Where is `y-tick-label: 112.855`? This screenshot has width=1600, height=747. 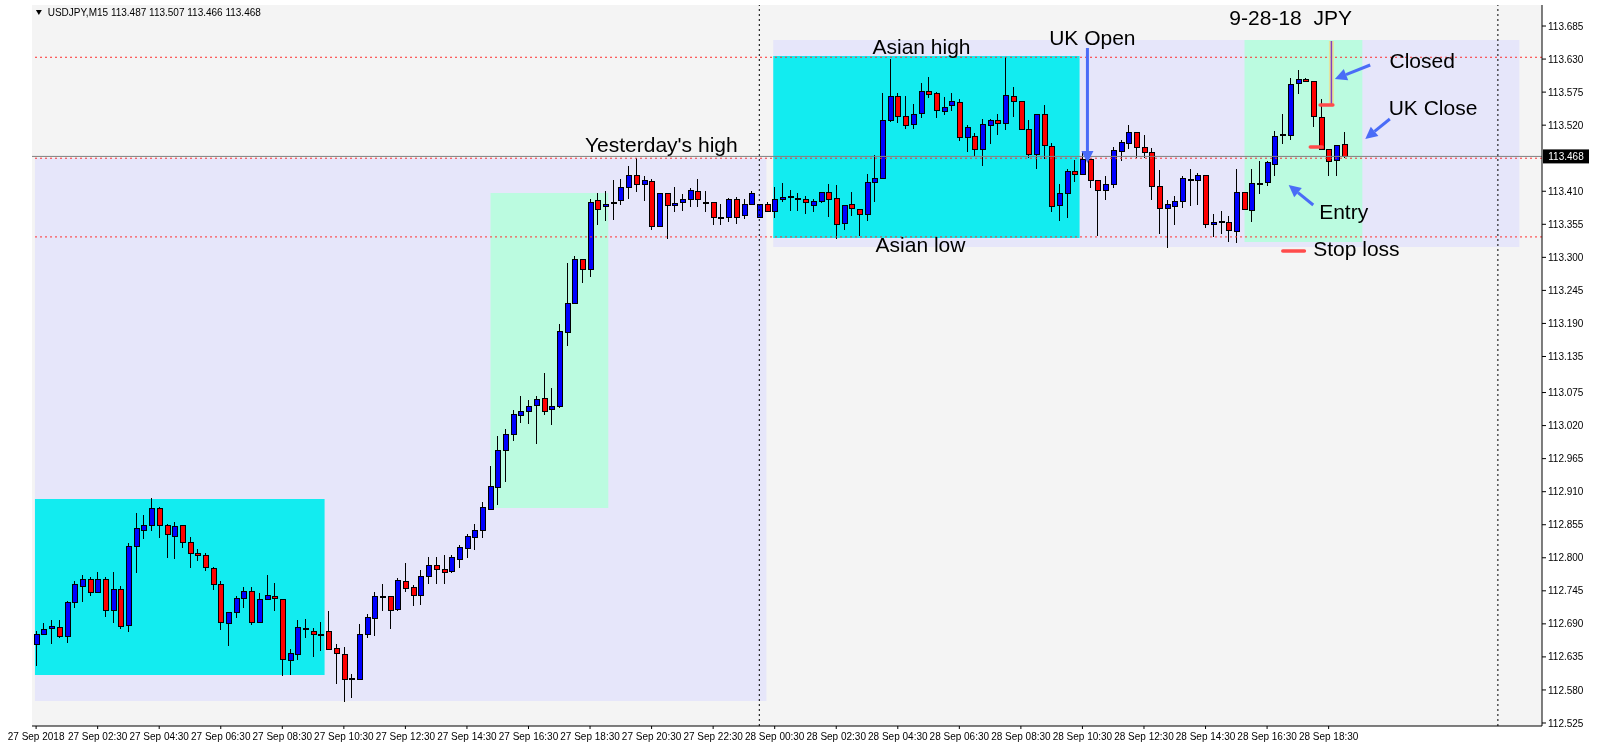 y-tick-label: 112.855 is located at coordinates (1566, 525).